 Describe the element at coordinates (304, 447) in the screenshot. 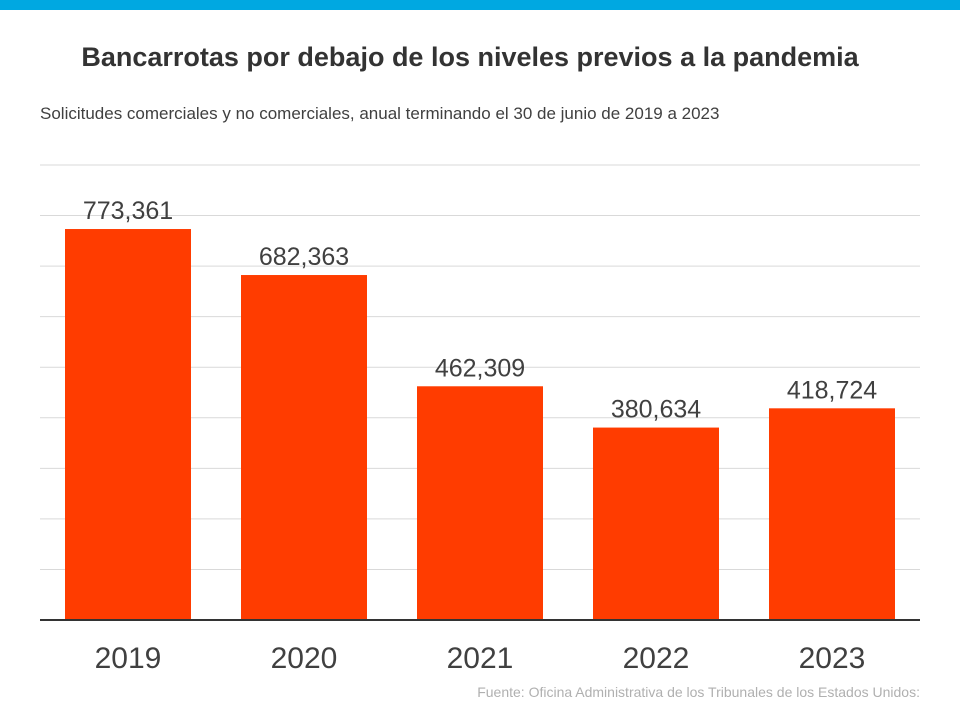

I see `bar-2020` at that location.